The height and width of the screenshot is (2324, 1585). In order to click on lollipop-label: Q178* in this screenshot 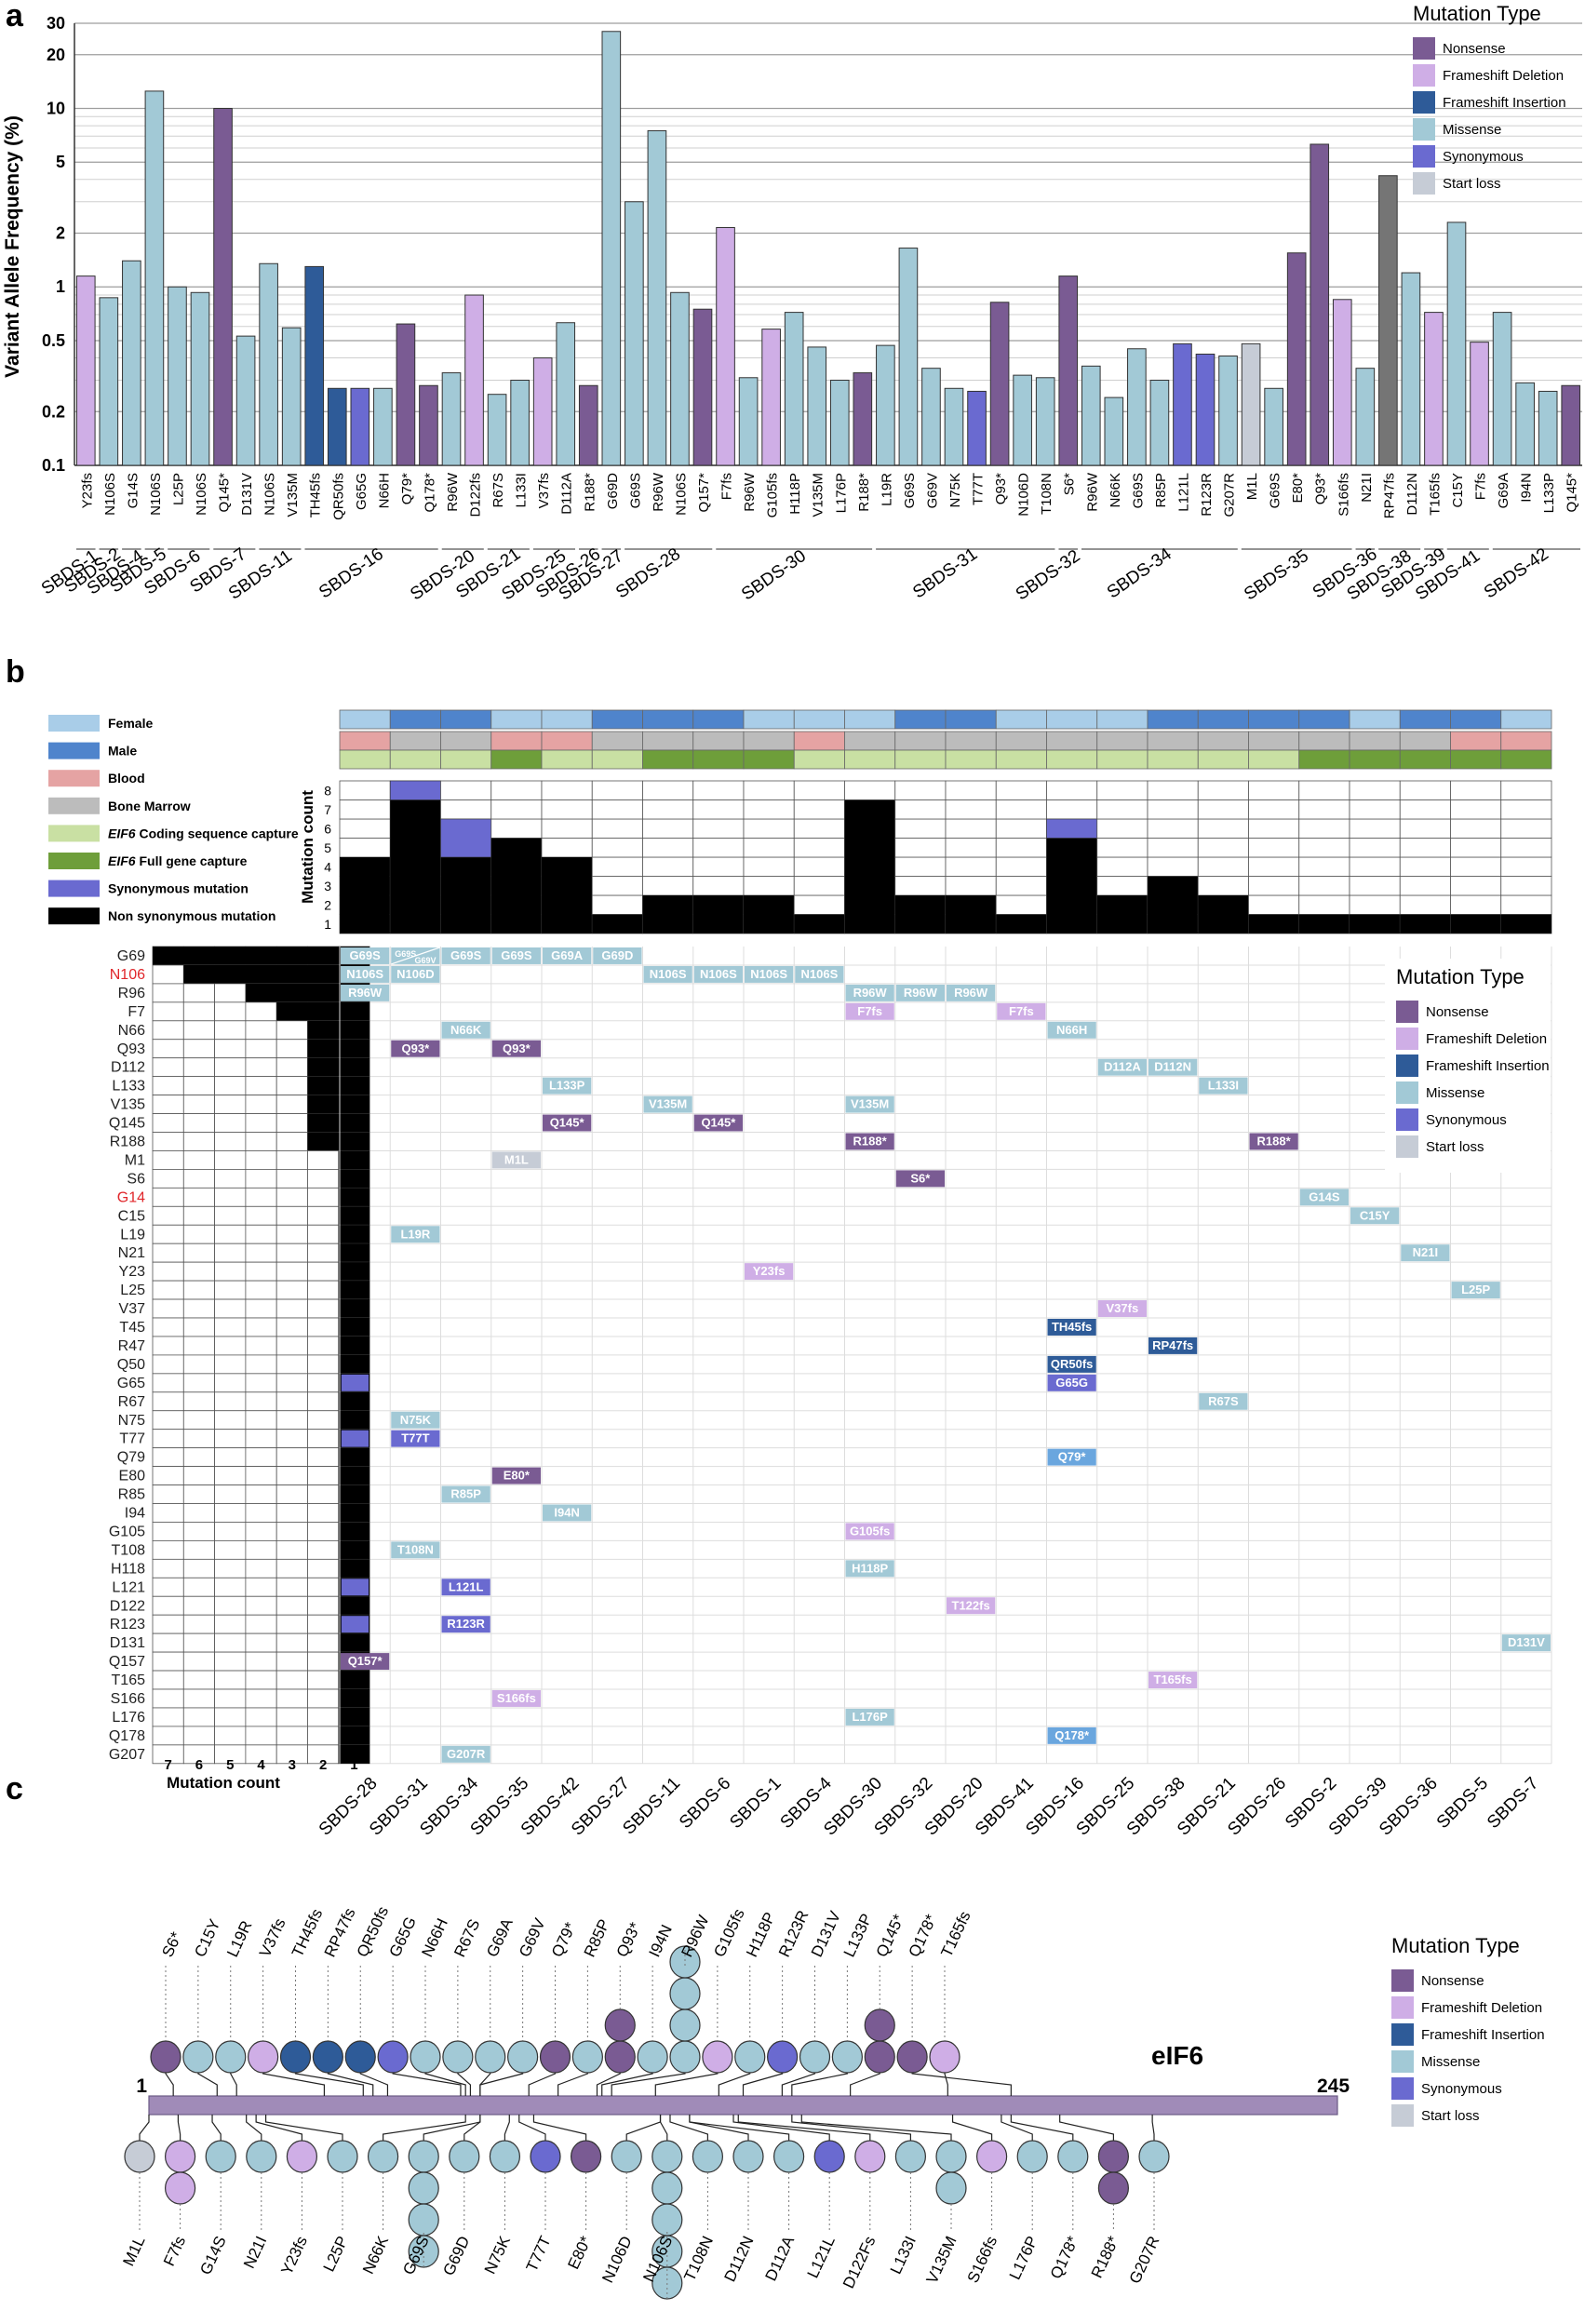, I will do `click(1064, 2257)`.